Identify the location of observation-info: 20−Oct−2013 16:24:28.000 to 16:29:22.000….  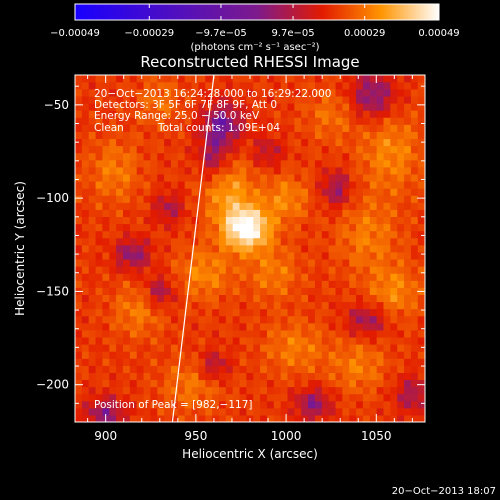
(212, 111).